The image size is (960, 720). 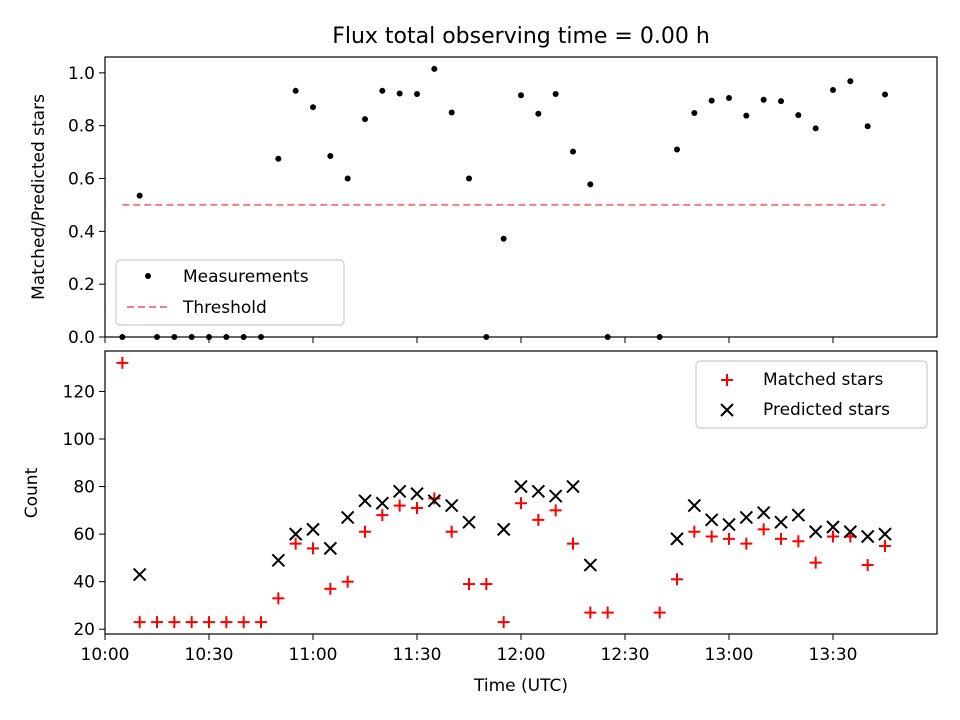 What do you see at coordinates (727, 410) in the screenshot?
I see `legend-predicted-marker` at bounding box center [727, 410].